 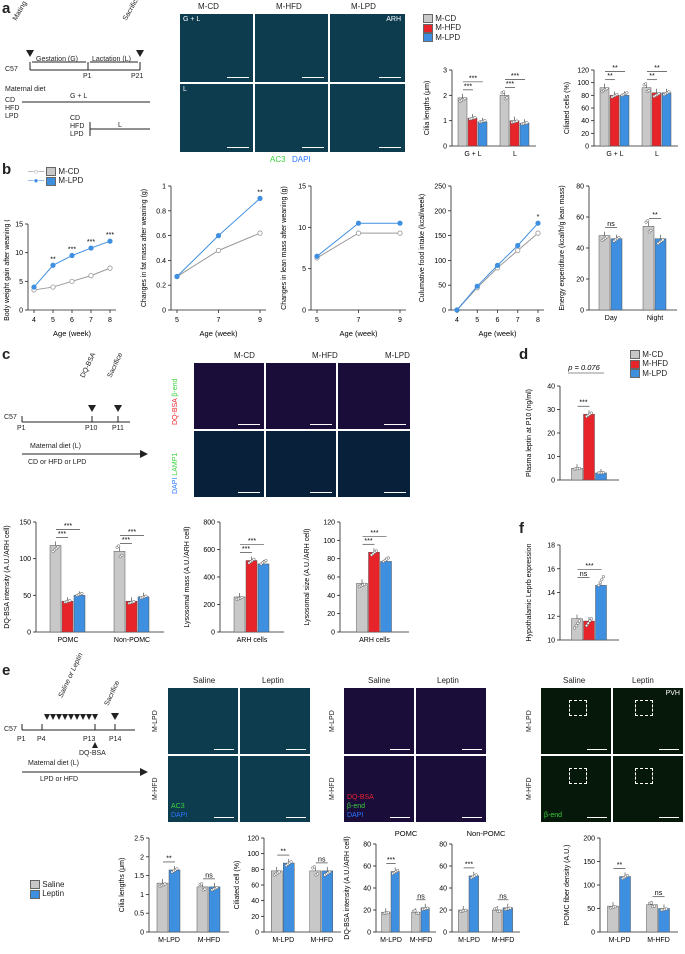 What do you see at coordinates (440, 211) in the screenshot?
I see `y-tick-label: 200` at bounding box center [440, 211].